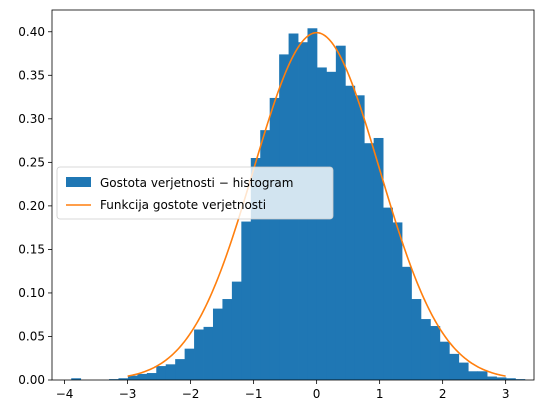 The height and width of the screenshot is (413, 556). Describe the element at coordinates (31, 206) in the screenshot. I see `y-tick-label: 0.20` at that location.